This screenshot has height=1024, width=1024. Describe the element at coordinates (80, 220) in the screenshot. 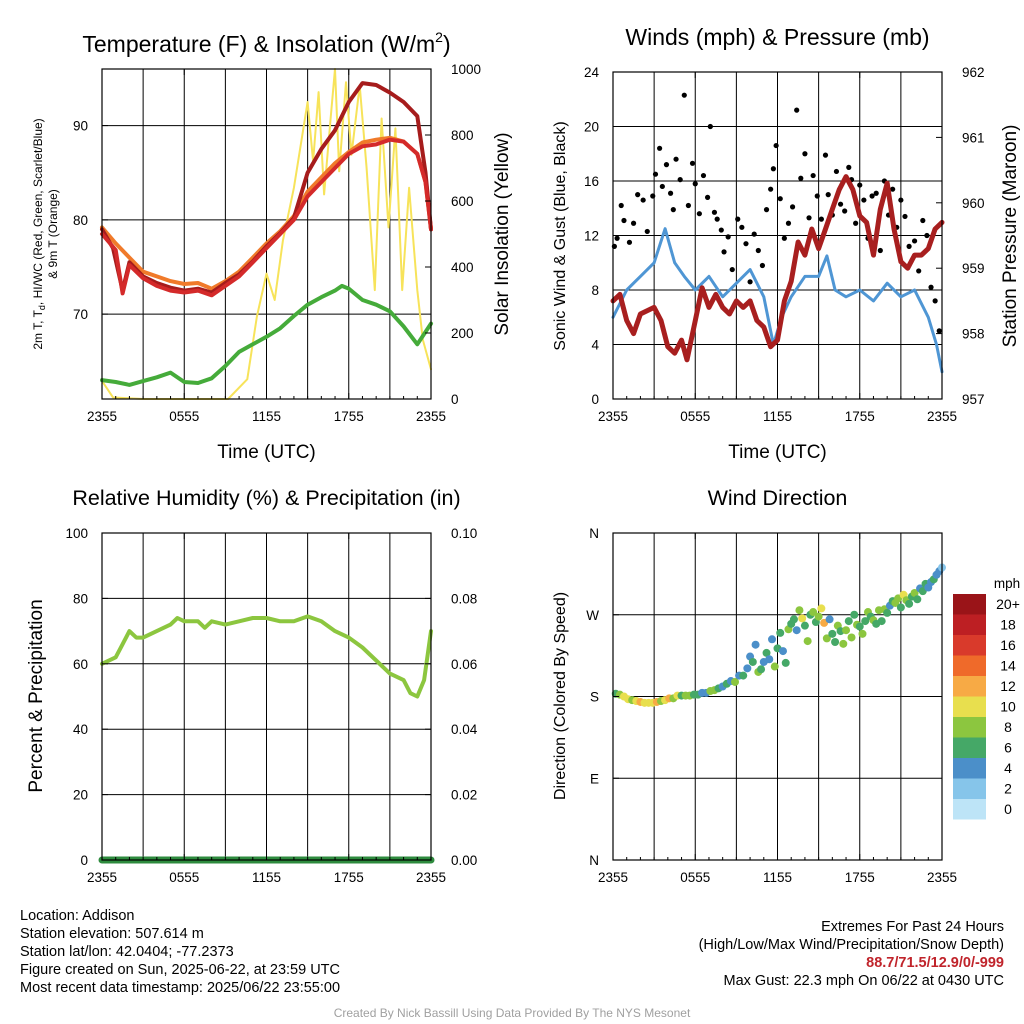

I see `y-left-tick-label: 80` at that location.